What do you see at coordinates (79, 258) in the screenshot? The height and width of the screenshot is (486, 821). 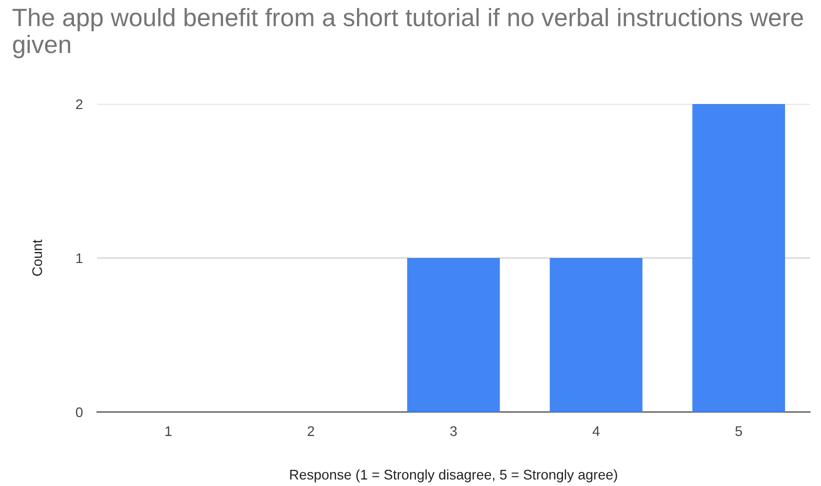 I see `y-tick-label: 1` at bounding box center [79, 258].